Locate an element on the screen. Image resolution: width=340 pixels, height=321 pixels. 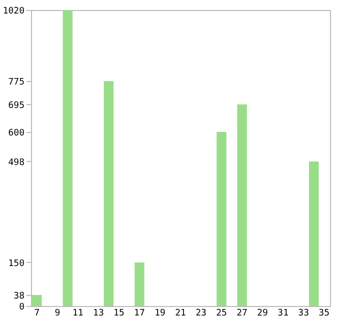
x-tick-label: 15 is located at coordinates (119, 313).